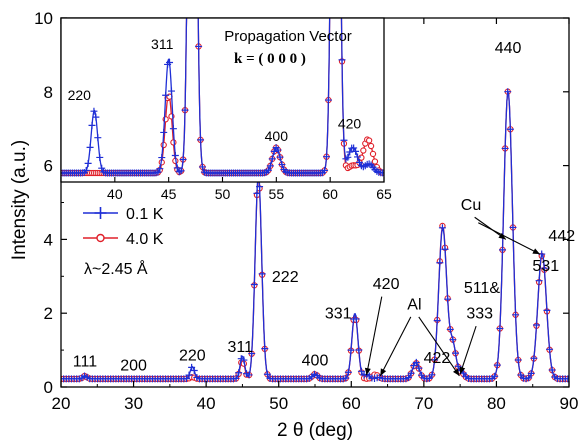 This screenshot has width=580, height=446. What do you see at coordinates (48, 166) in the screenshot?
I see `y-tick-label: 6` at bounding box center [48, 166].